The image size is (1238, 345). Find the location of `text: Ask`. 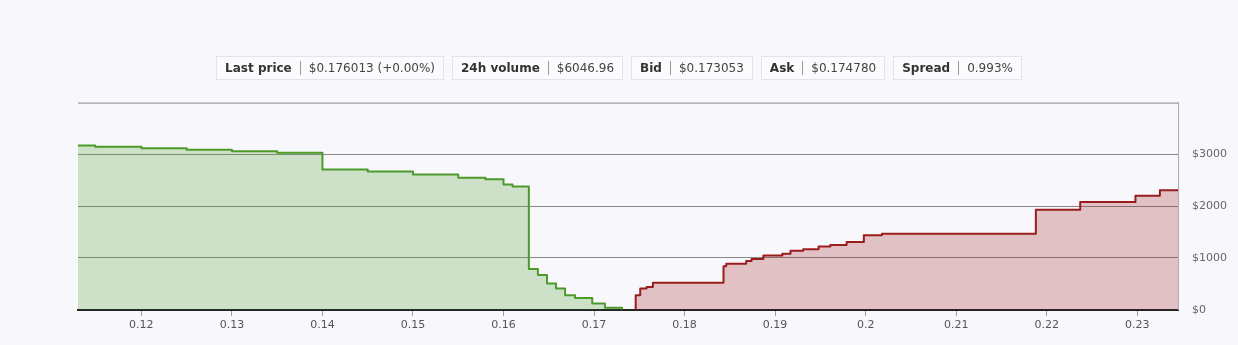

text: Ask is located at coordinates (782, 68).